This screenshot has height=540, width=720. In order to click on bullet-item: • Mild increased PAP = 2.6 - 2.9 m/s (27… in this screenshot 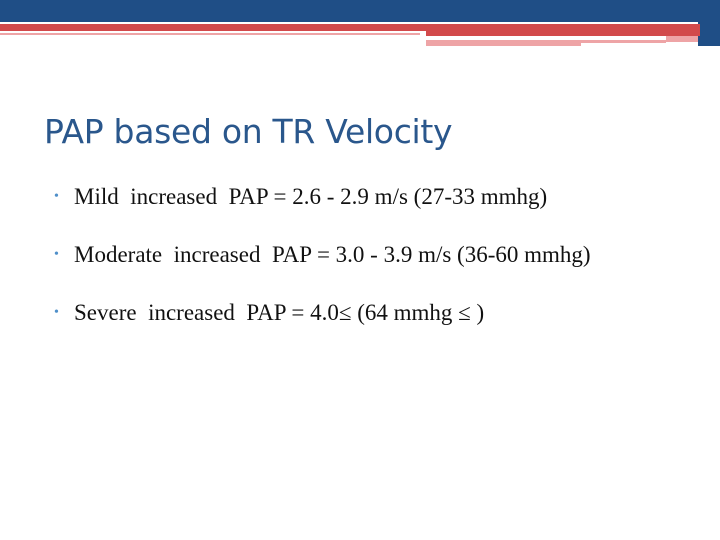, I will do `click(384, 196)`.